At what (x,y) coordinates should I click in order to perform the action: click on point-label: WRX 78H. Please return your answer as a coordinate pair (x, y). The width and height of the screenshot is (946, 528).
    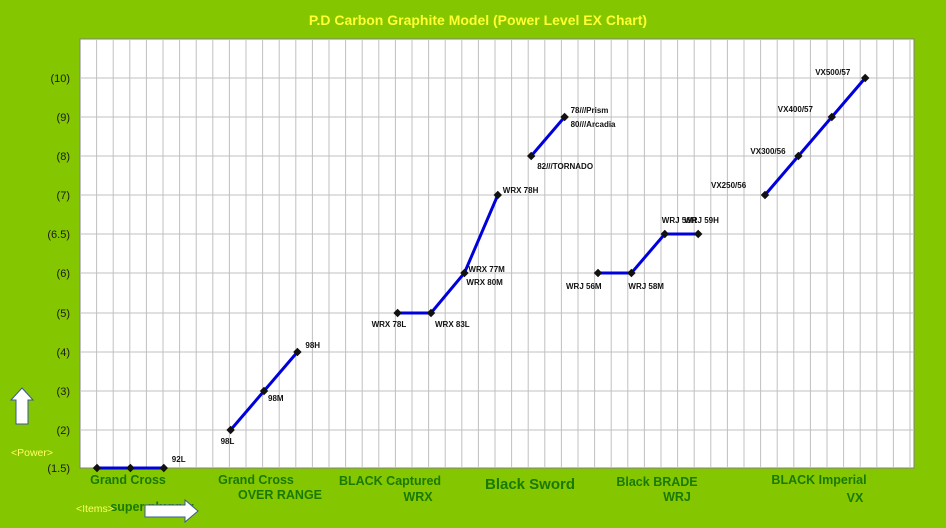
    Looking at the image, I should click on (521, 190).